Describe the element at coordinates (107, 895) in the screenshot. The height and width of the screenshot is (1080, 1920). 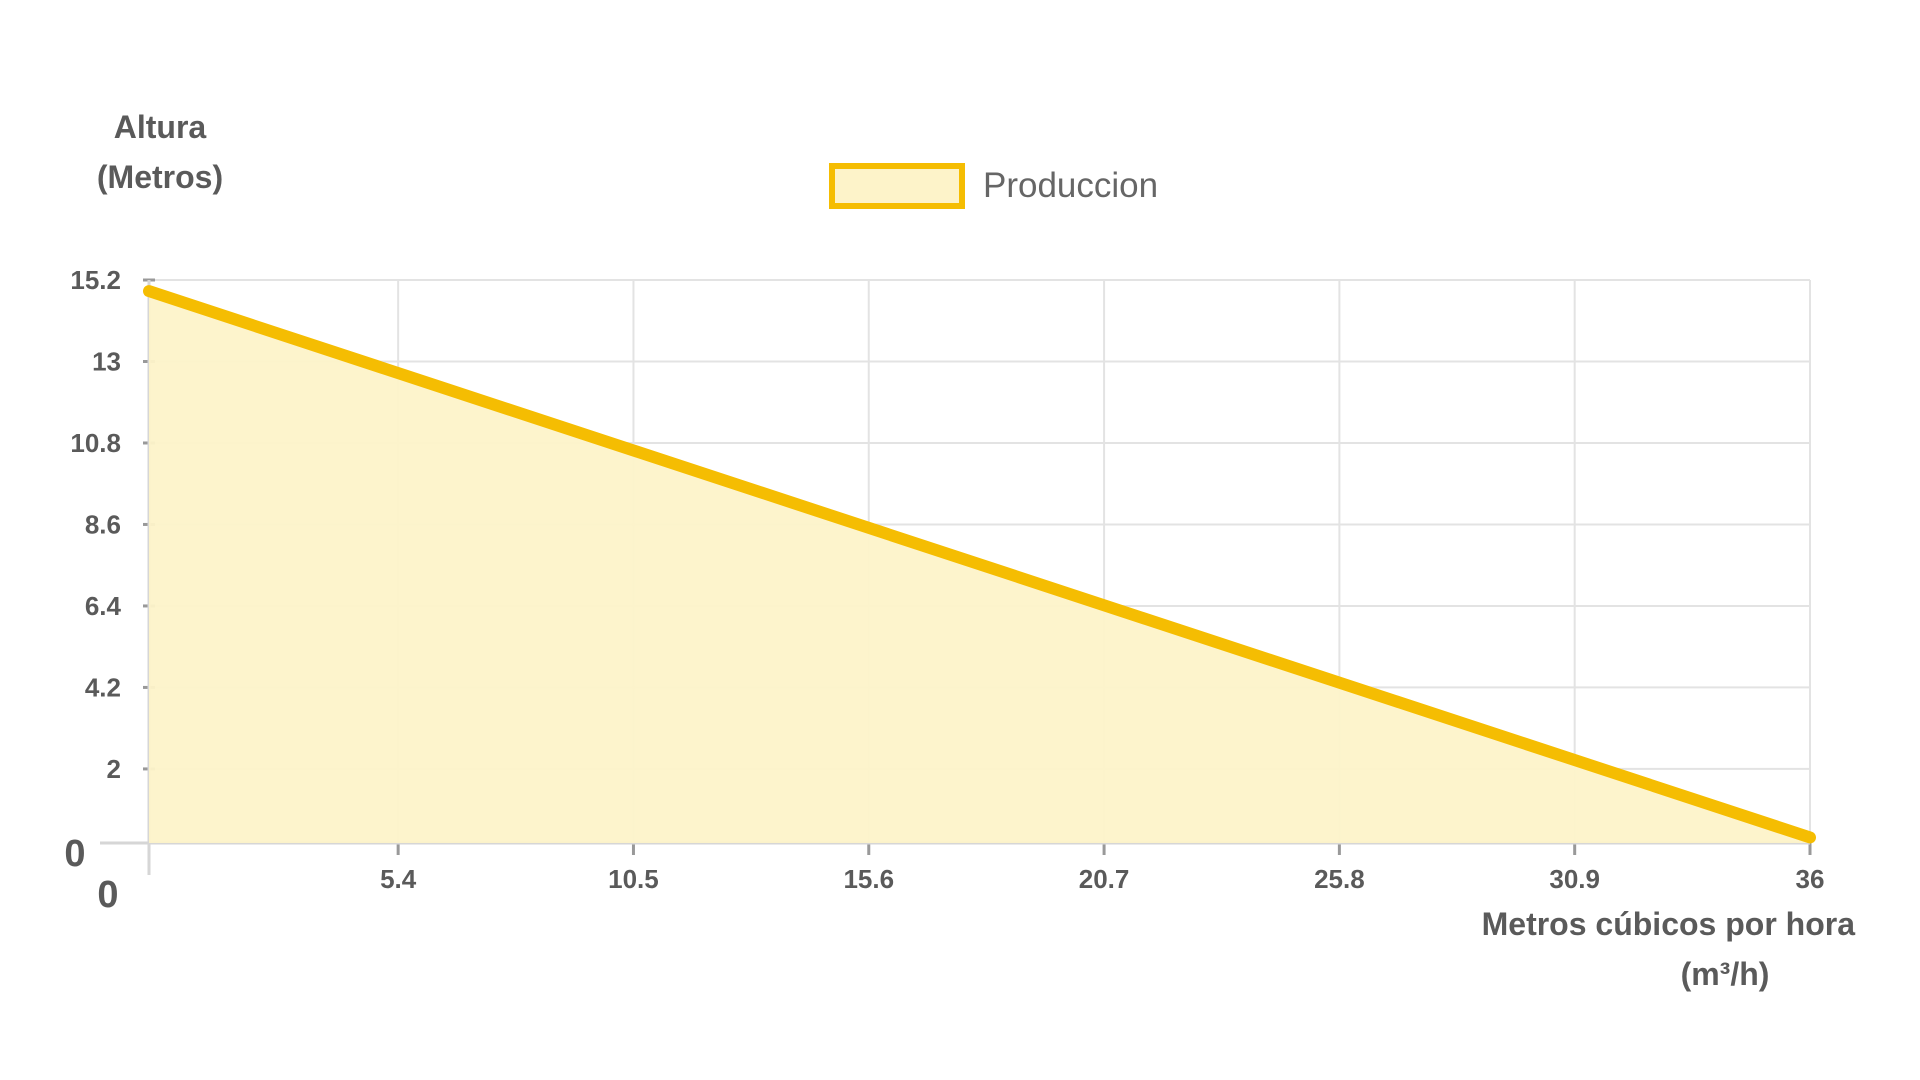
I see `x-origin-label: 0` at that location.